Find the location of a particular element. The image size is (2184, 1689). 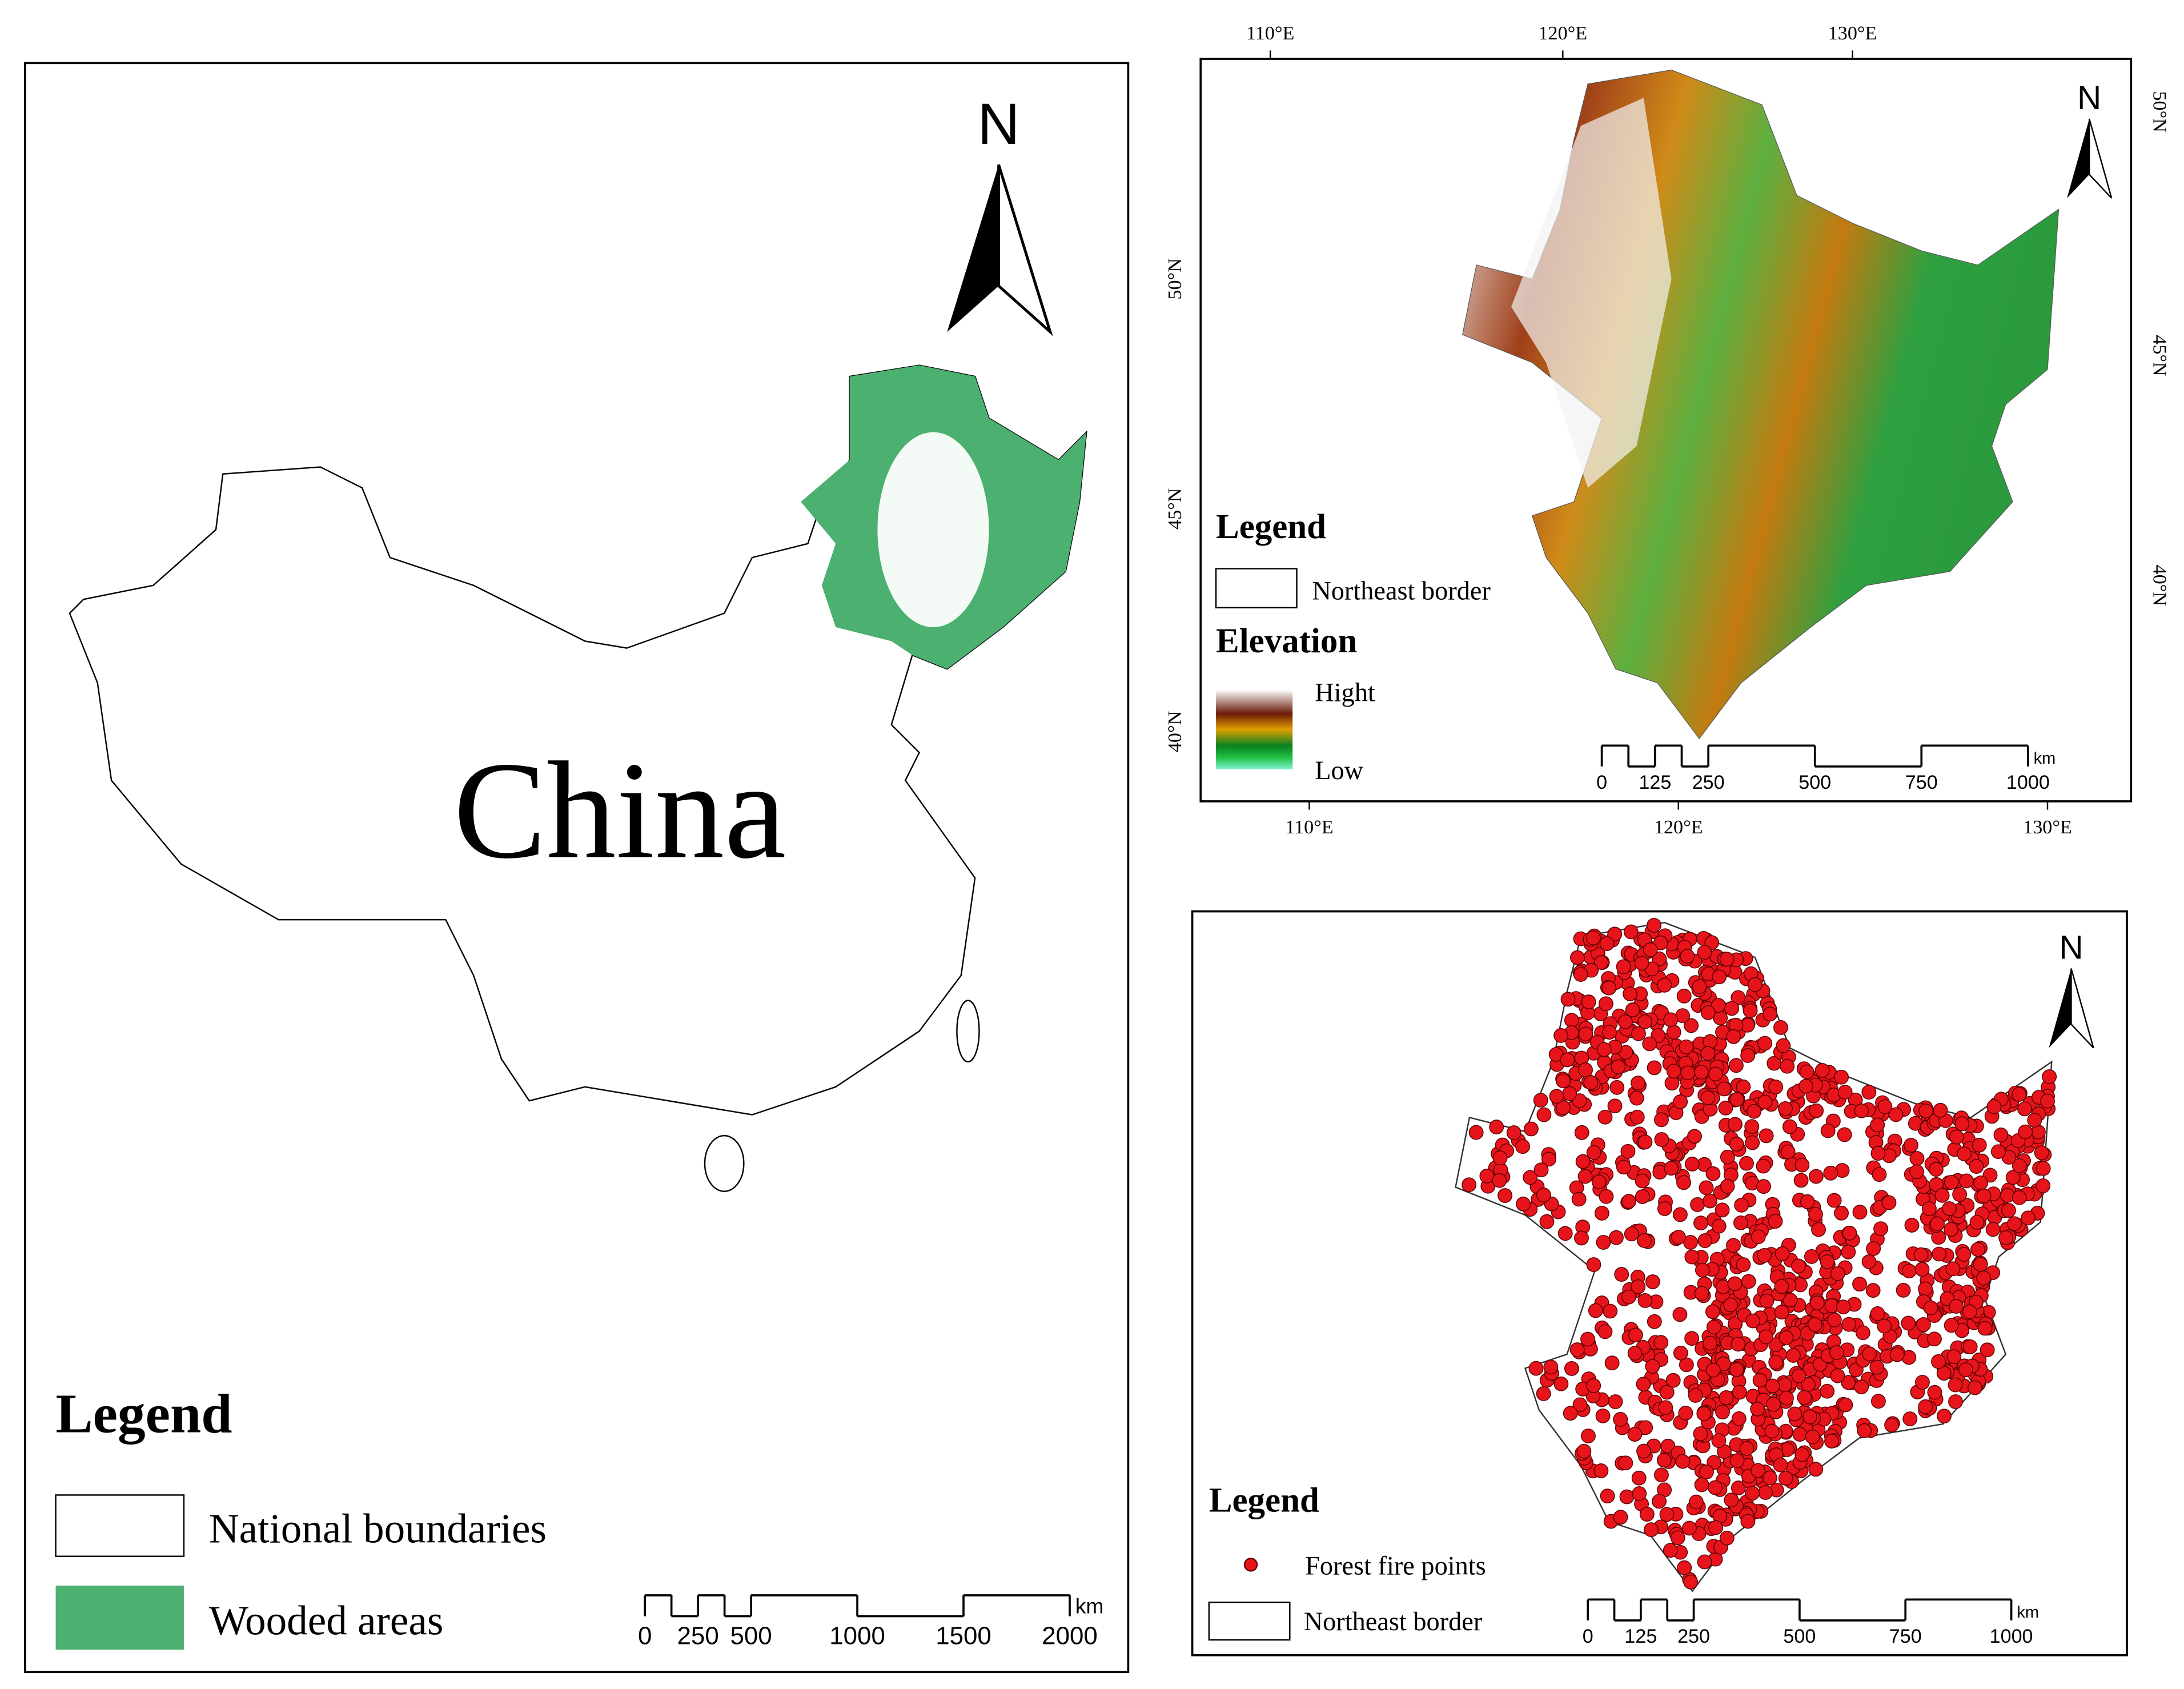

scale-label: 2000 is located at coordinates (1070, 1636).